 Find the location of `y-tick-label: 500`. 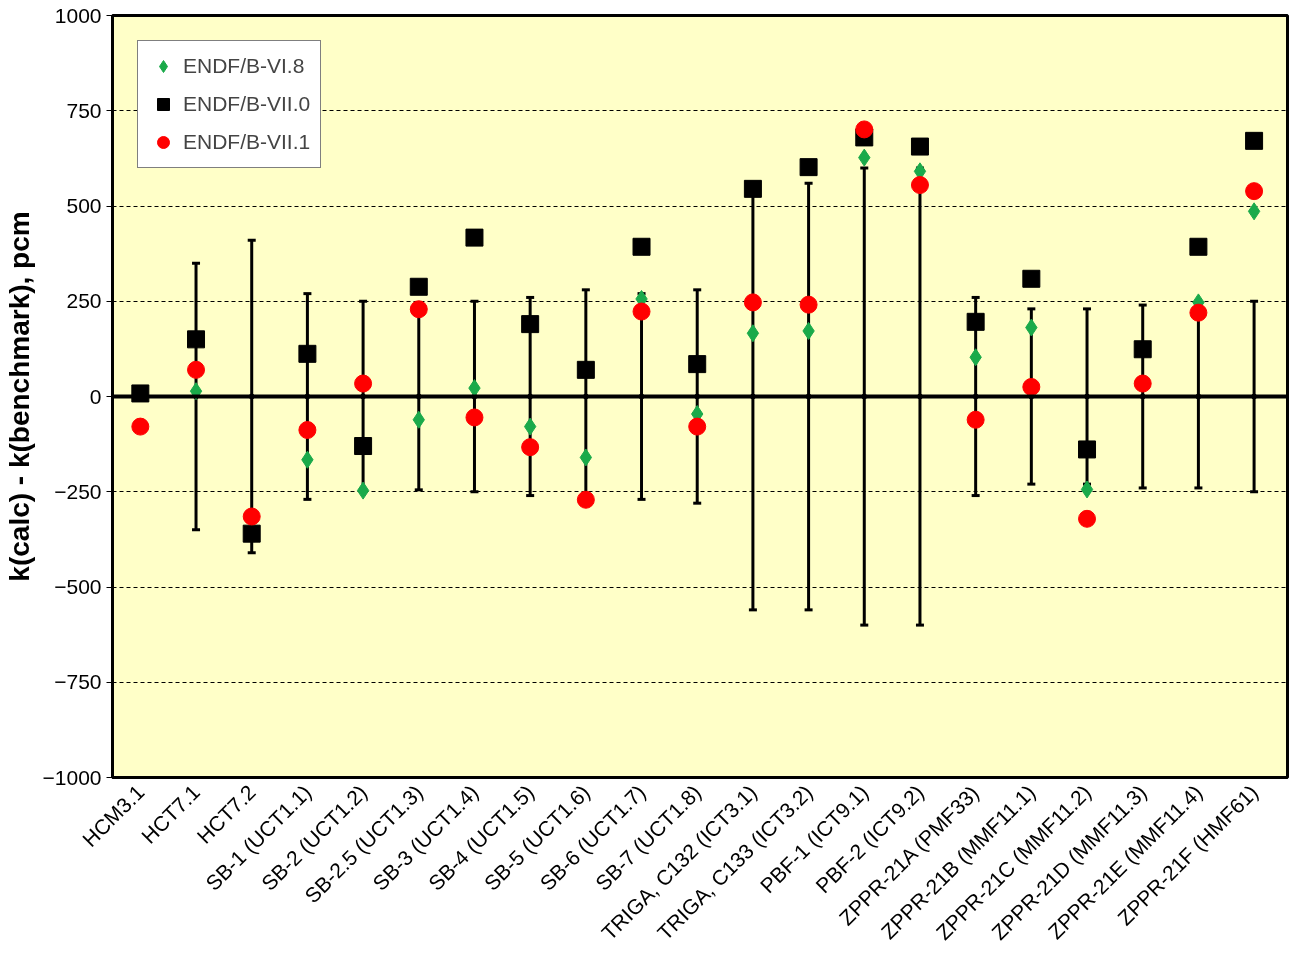

y-tick-label: 500 is located at coordinates (84, 205).